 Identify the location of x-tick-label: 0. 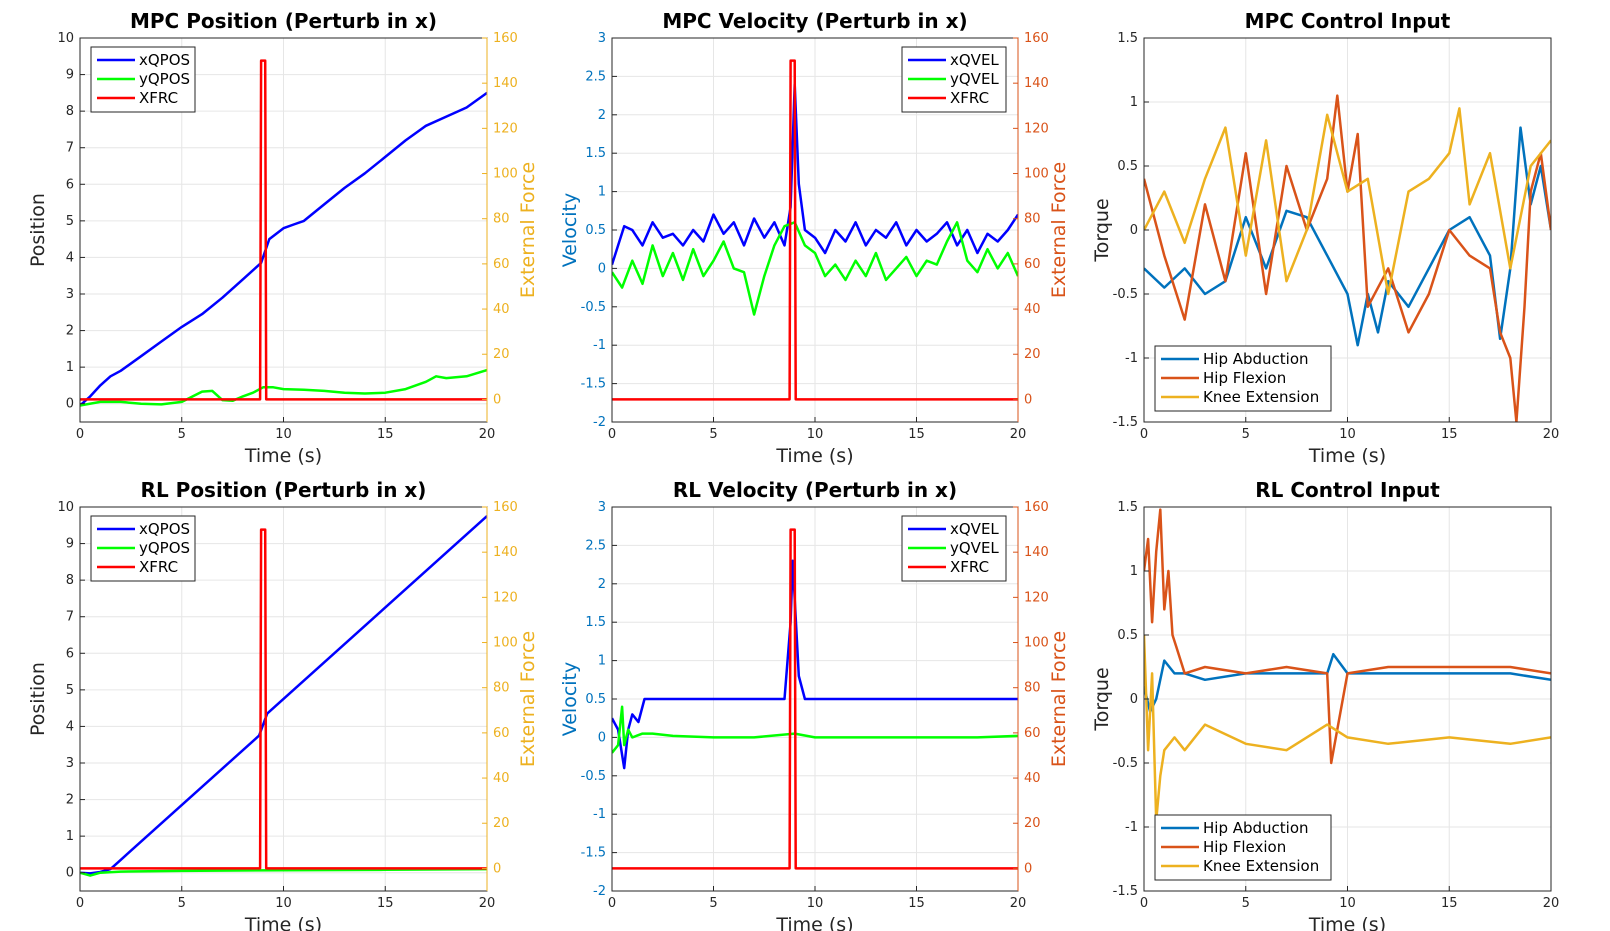
(1144, 434).